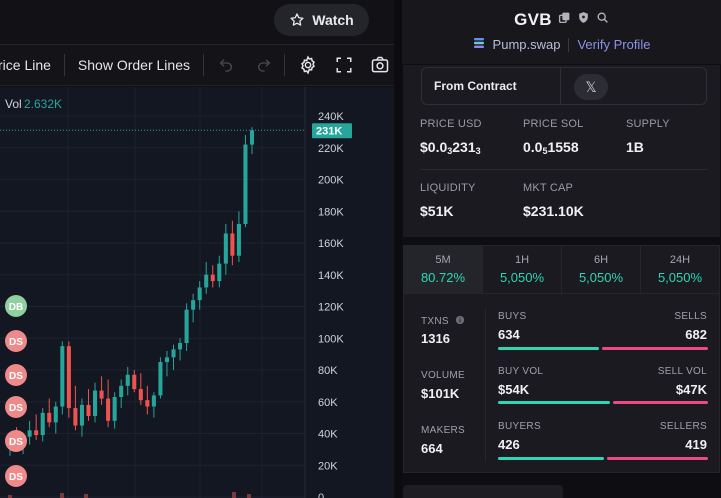  I want to click on settings-icon, so click(308, 65).